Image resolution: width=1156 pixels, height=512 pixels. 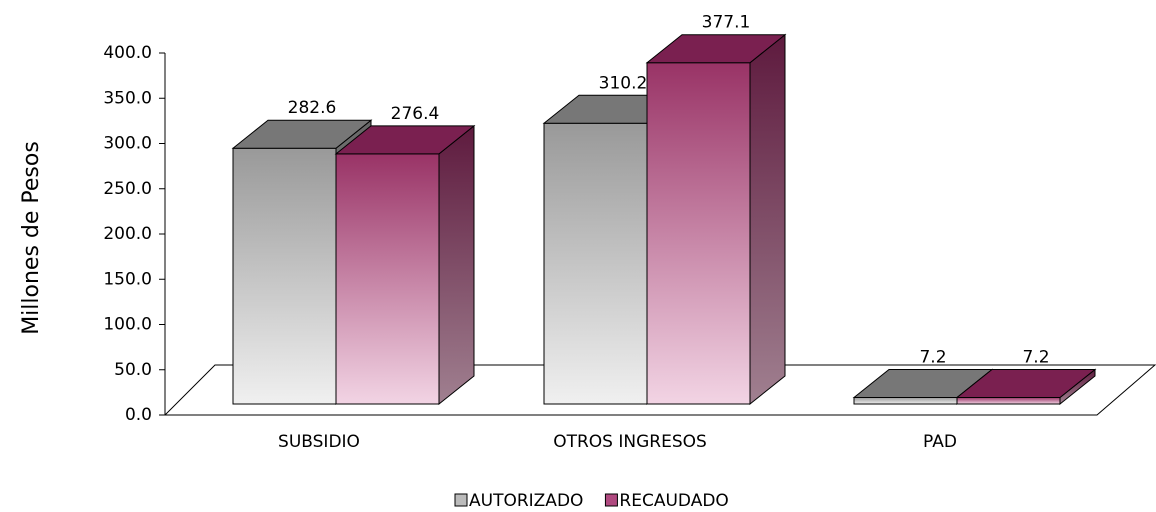 I want to click on legend-label: RECAUDADO, so click(x=673, y=501).